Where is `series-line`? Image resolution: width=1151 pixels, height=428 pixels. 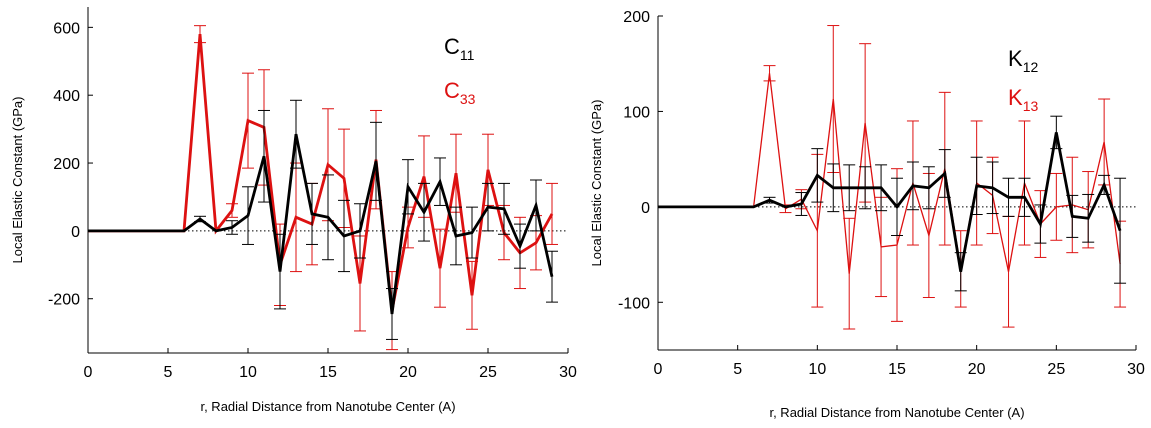 series-line is located at coordinates (889, 201).